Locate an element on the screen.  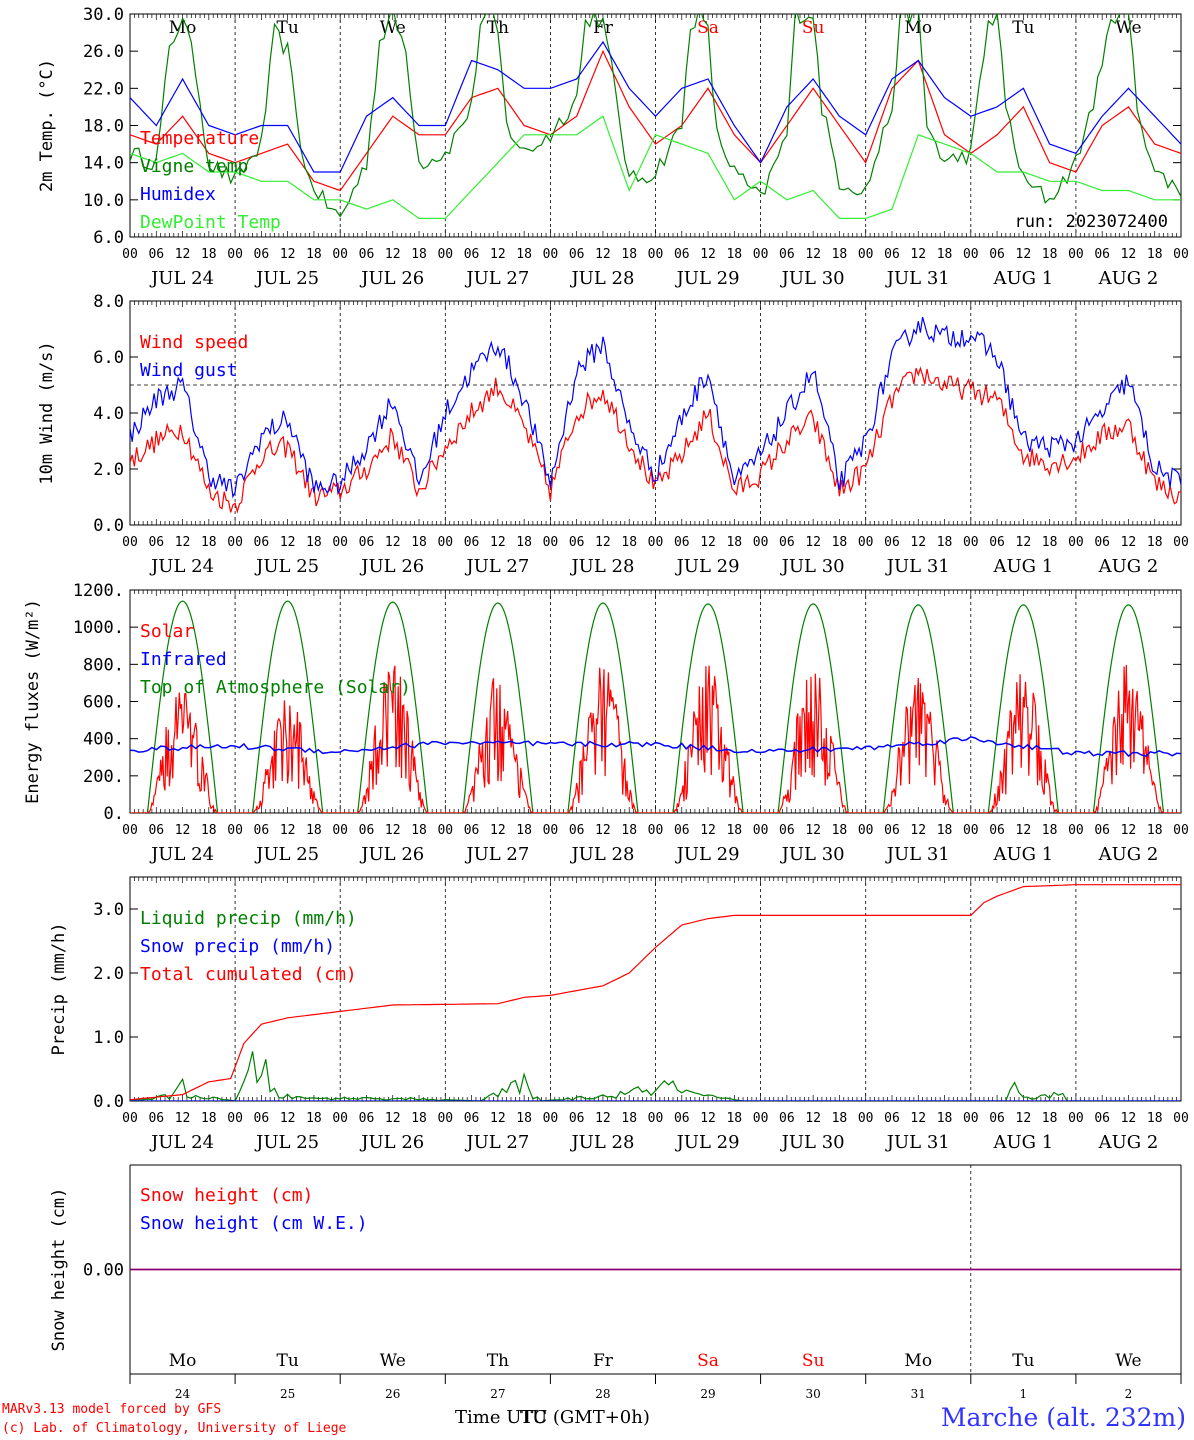
x-weekday-label: Fr is located at coordinates (603, 1361).